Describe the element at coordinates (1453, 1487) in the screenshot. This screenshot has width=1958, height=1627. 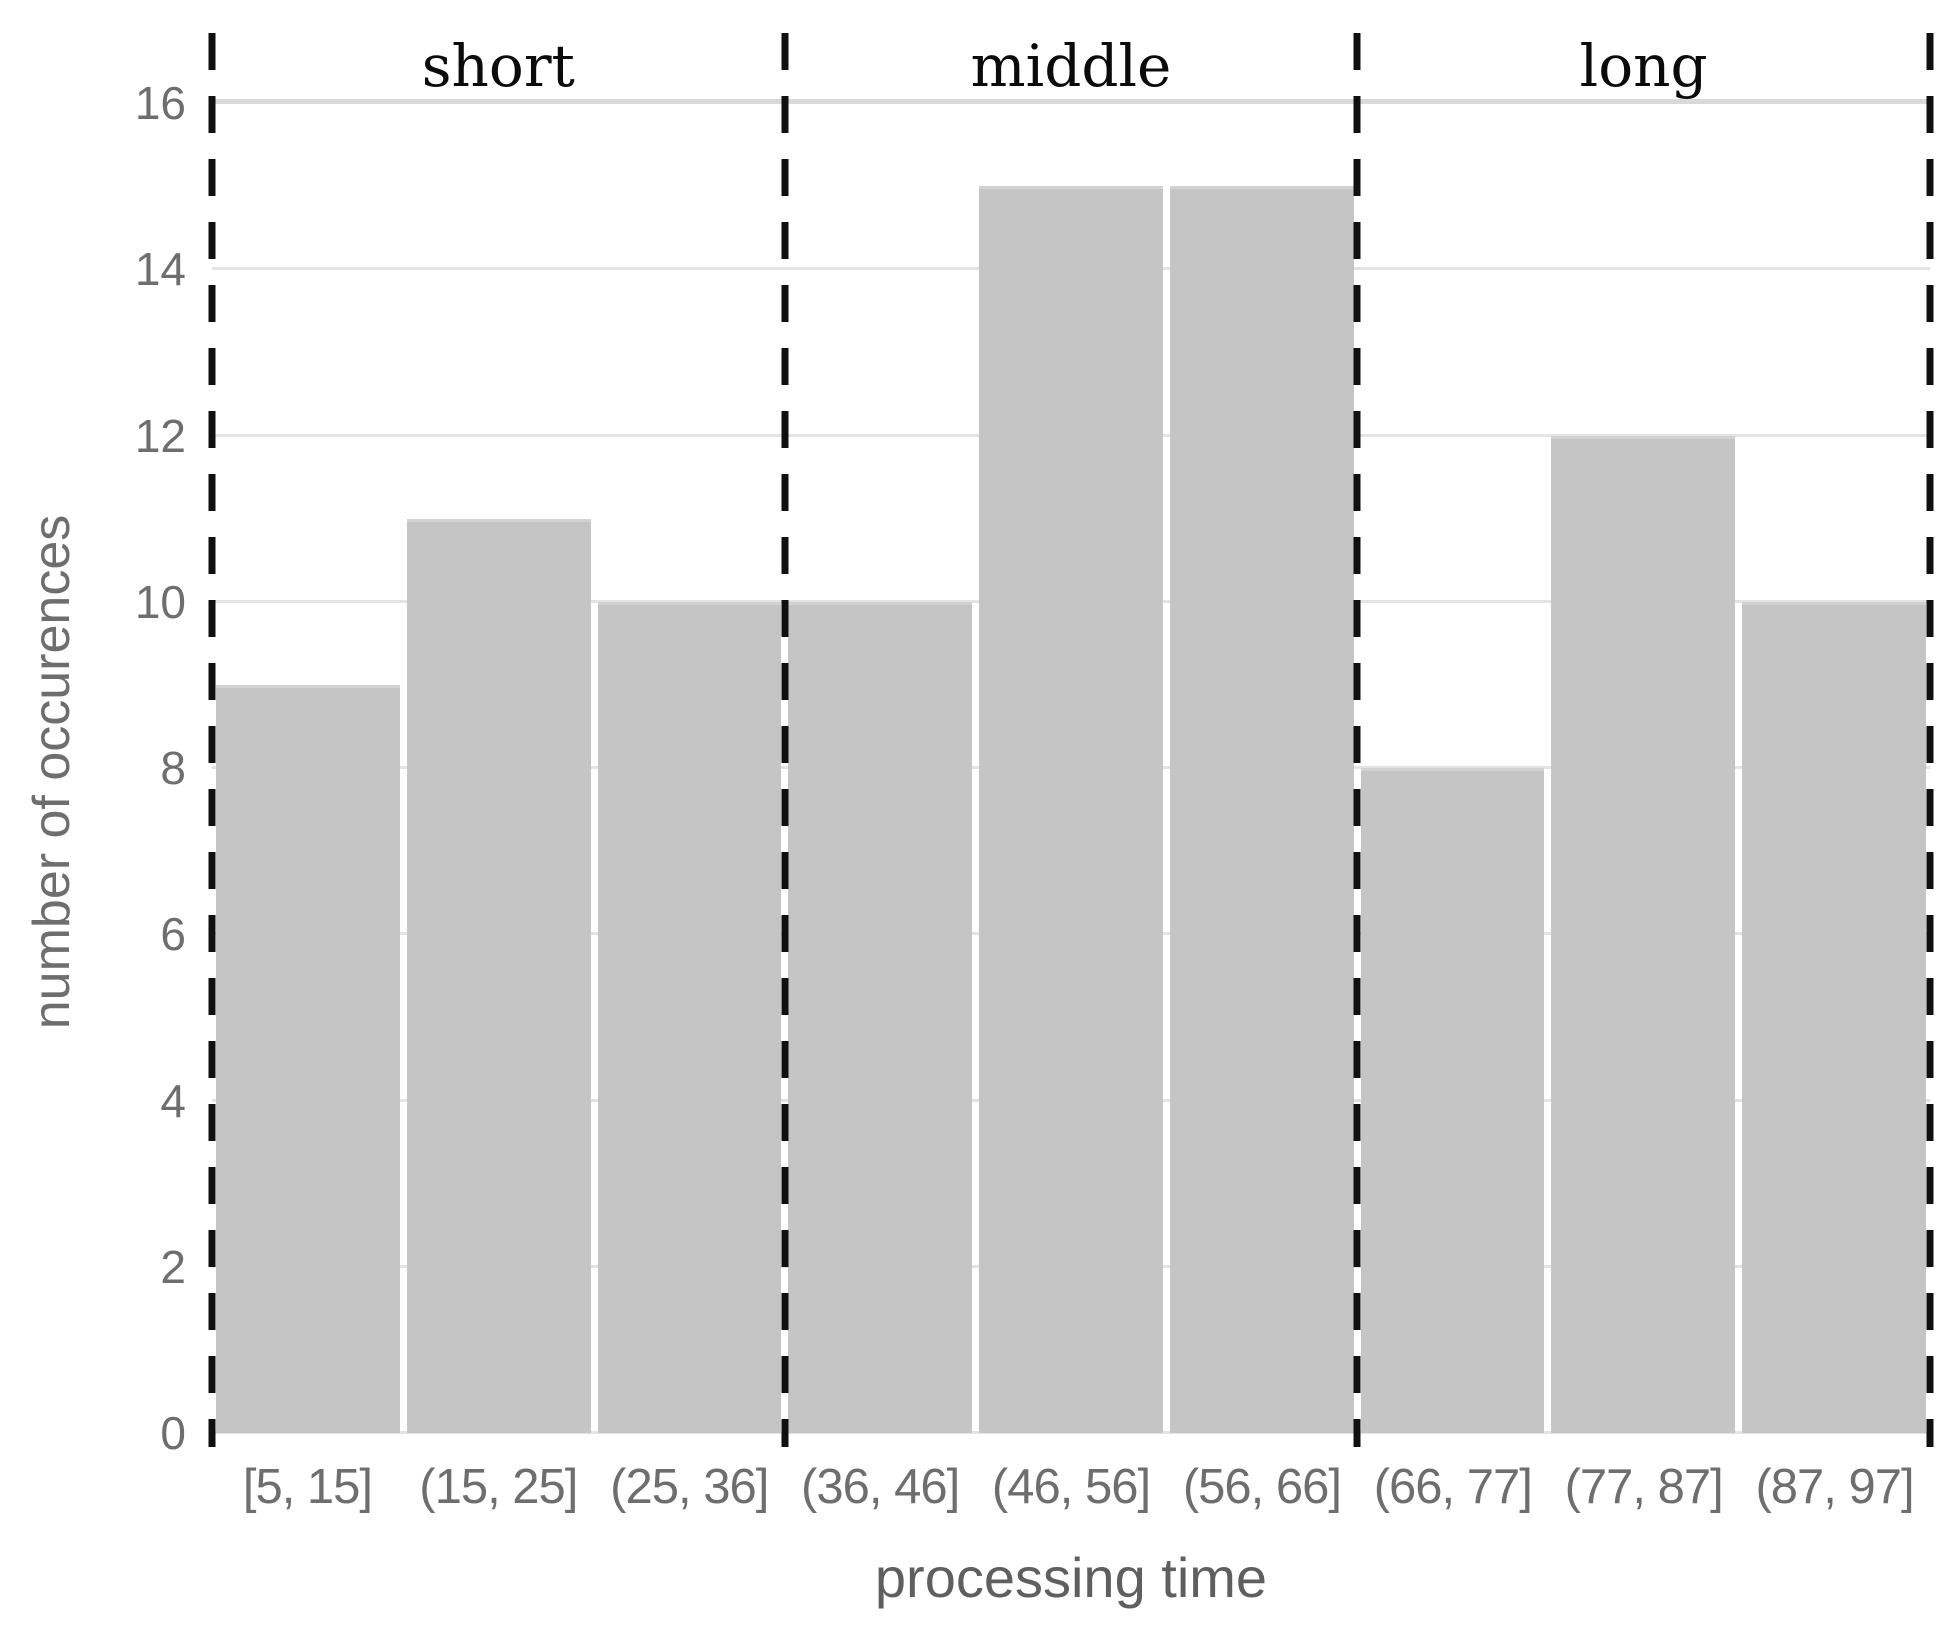
I see `x-tick-label-(66, 77]: (66, 77]` at that location.